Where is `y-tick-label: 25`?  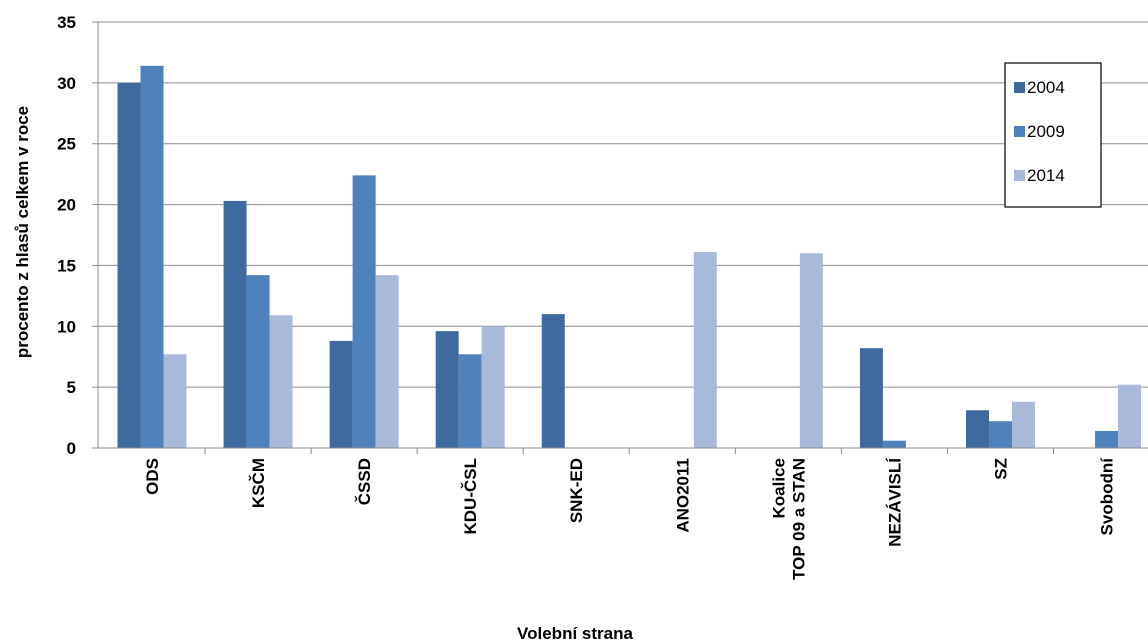 y-tick-label: 25 is located at coordinates (66, 144).